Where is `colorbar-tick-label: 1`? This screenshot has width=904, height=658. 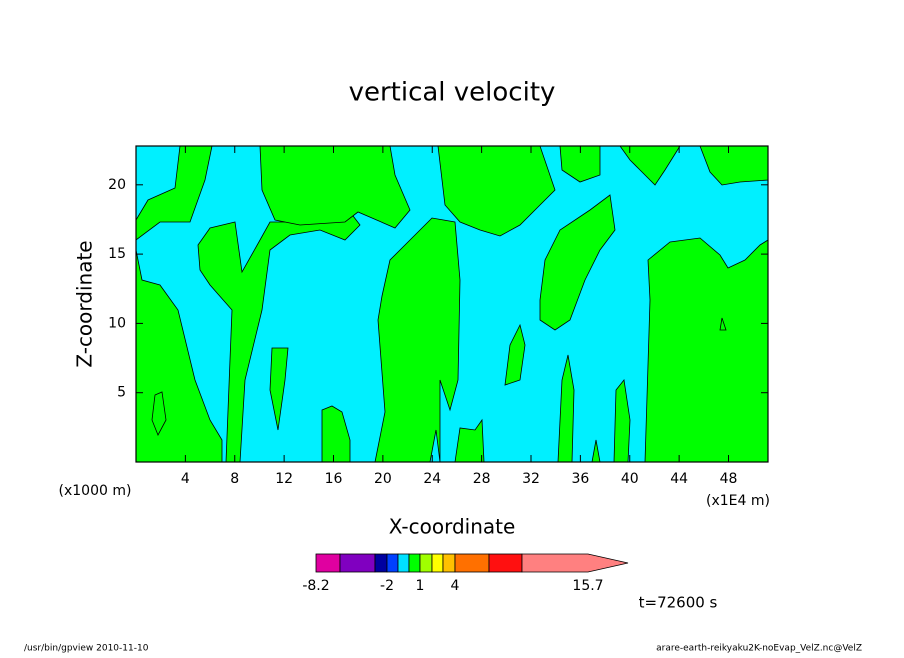 colorbar-tick-label: 1 is located at coordinates (420, 586).